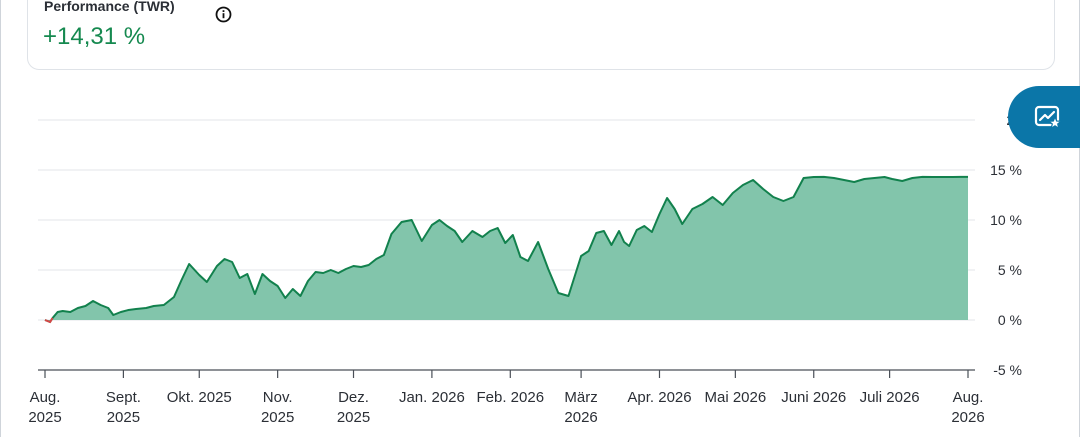 The width and height of the screenshot is (1080, 437). What do you see at coordinates (223, 14) in the screenshot?
I see `info-icon` at bounding box center [223, 14].